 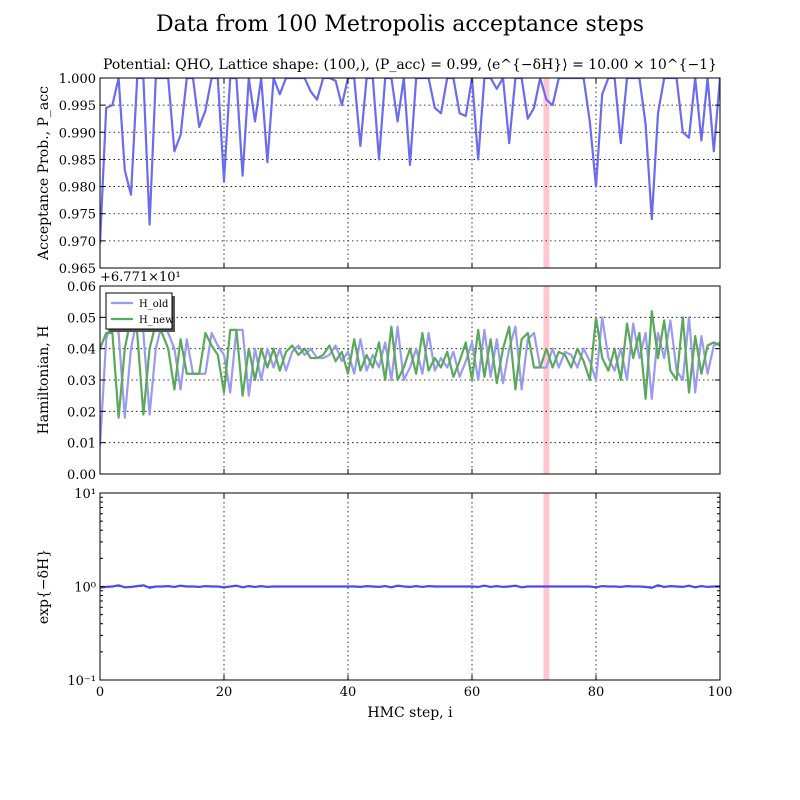 What do you see at coordinates (85, 494) in the screenshot?
I see `y-tick-label: 10¹` at bounding box center [85, 494].